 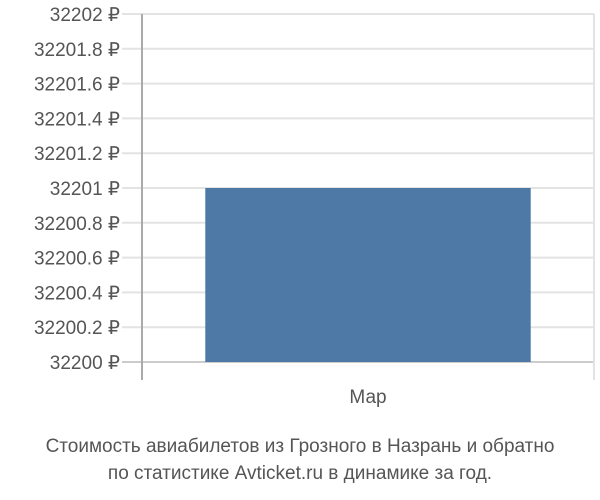 I want to click on y-tick-label: 32200.8 ₽, so click(x=77, y=224).